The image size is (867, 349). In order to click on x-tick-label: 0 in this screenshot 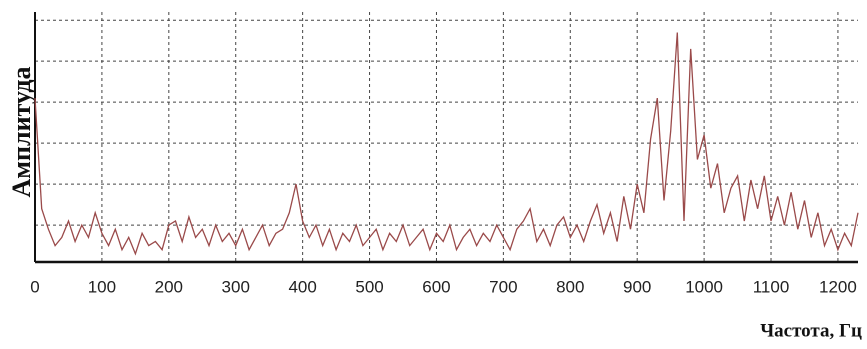, I will do `click(34, 286)`.